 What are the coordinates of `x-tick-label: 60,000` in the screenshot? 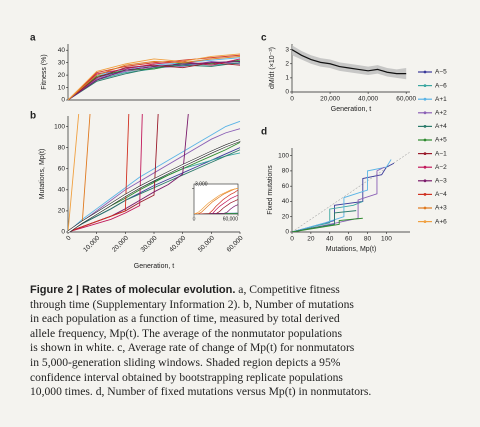 It's located at (406, 99).